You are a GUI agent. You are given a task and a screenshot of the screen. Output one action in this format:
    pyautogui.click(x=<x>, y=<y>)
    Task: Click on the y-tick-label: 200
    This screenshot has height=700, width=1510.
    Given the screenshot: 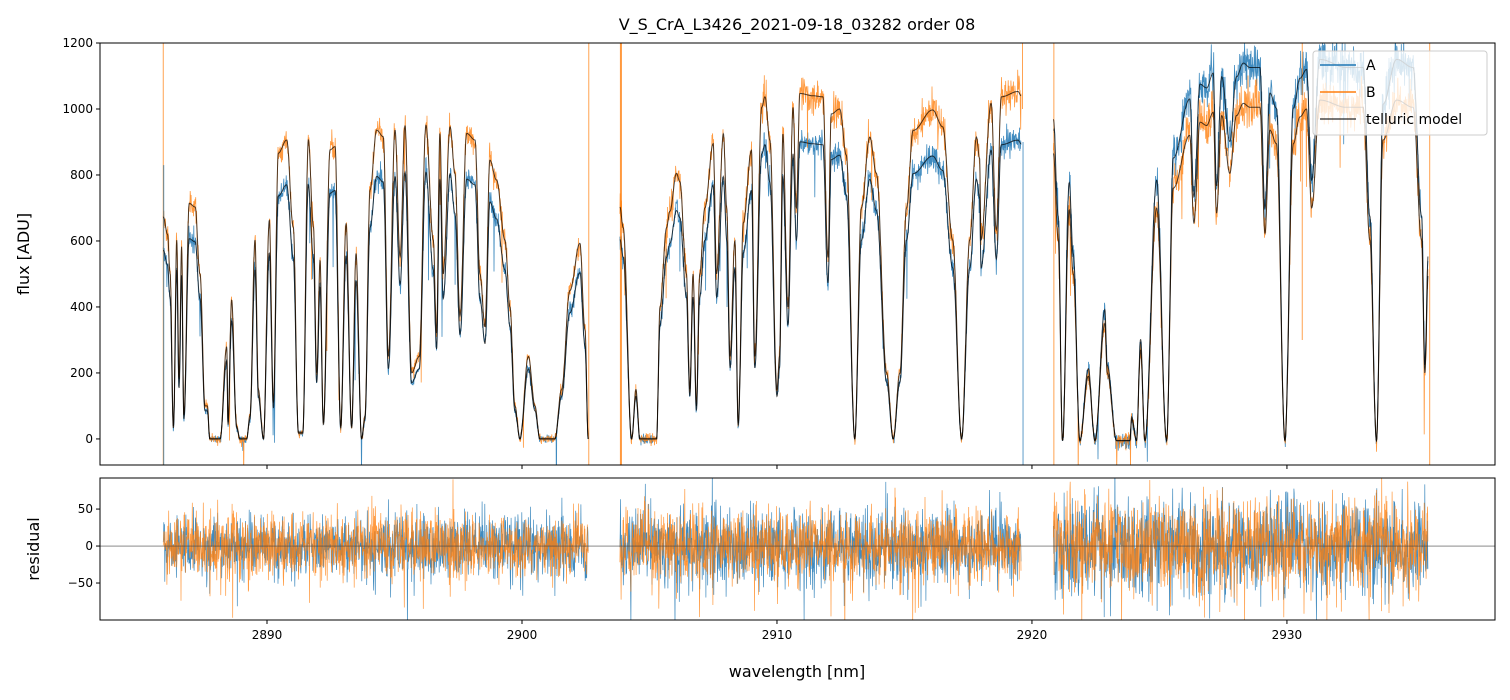 What is the action you would take?
    pyautogui.click(x=81, y=373)
    